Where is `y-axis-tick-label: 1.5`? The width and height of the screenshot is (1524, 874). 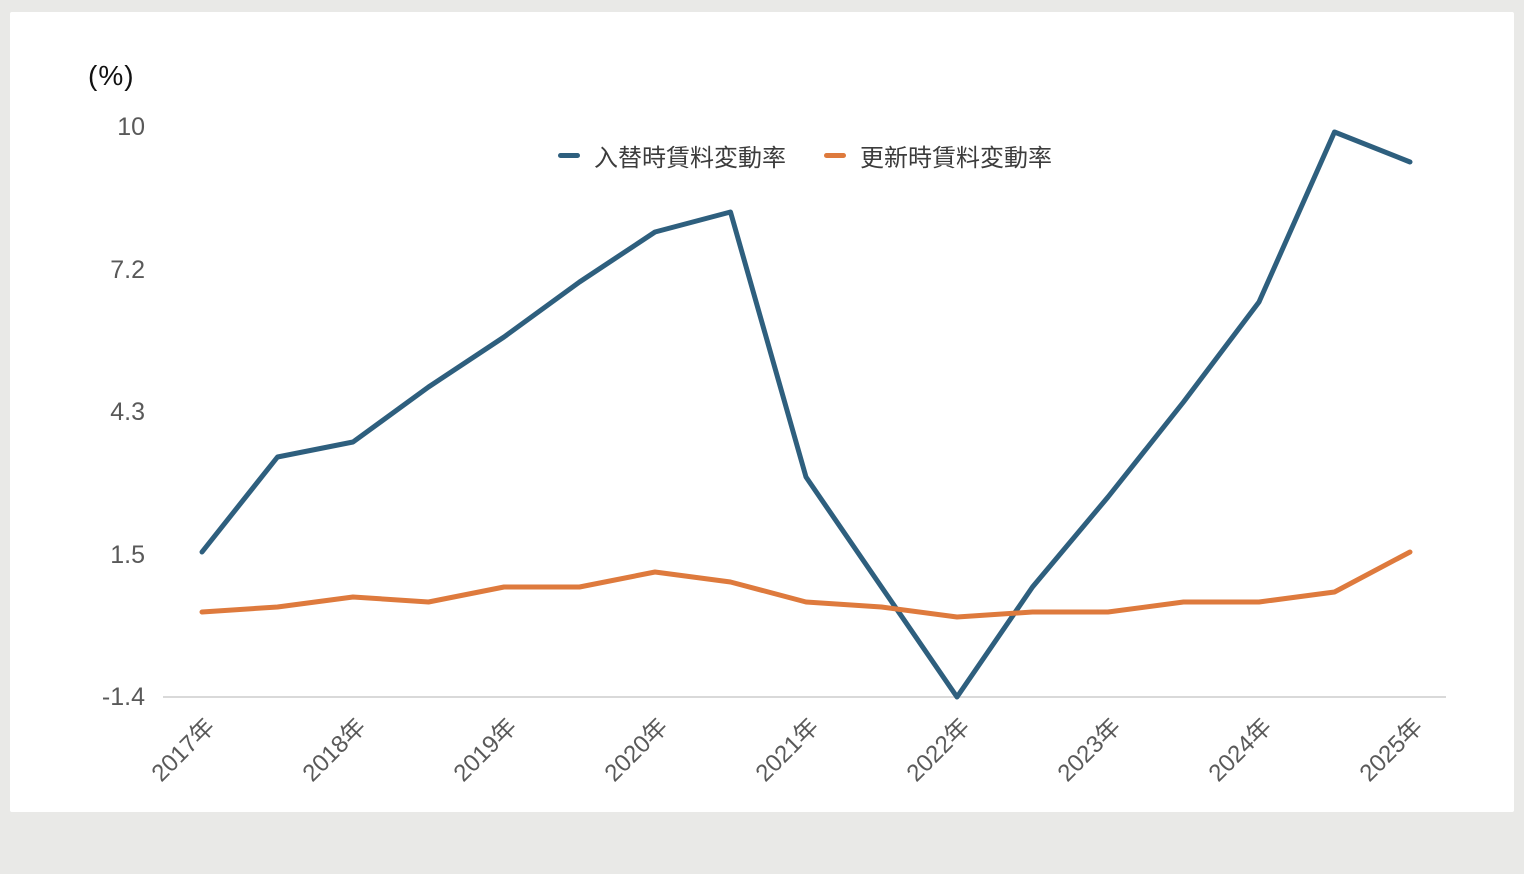 y-axis-tick-label: 1.5 is located at coordinates (127, 554).